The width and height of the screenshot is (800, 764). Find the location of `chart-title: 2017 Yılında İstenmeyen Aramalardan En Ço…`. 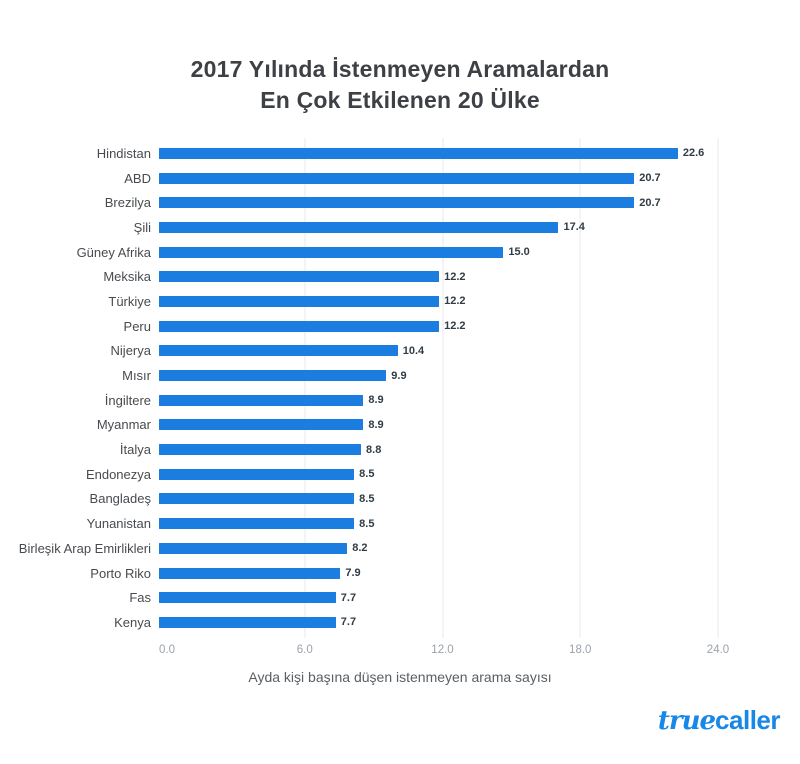

chart-title: 2017 Yılında İstenmeyen Aramalardan En Ço… is located at coordinates (400, 85).